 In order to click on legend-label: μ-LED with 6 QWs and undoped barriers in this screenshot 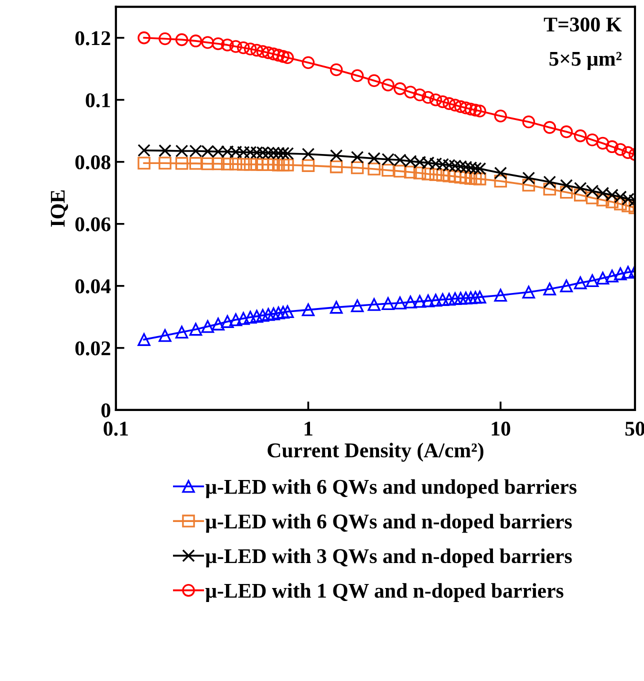, I will do `click(390, 488)`.